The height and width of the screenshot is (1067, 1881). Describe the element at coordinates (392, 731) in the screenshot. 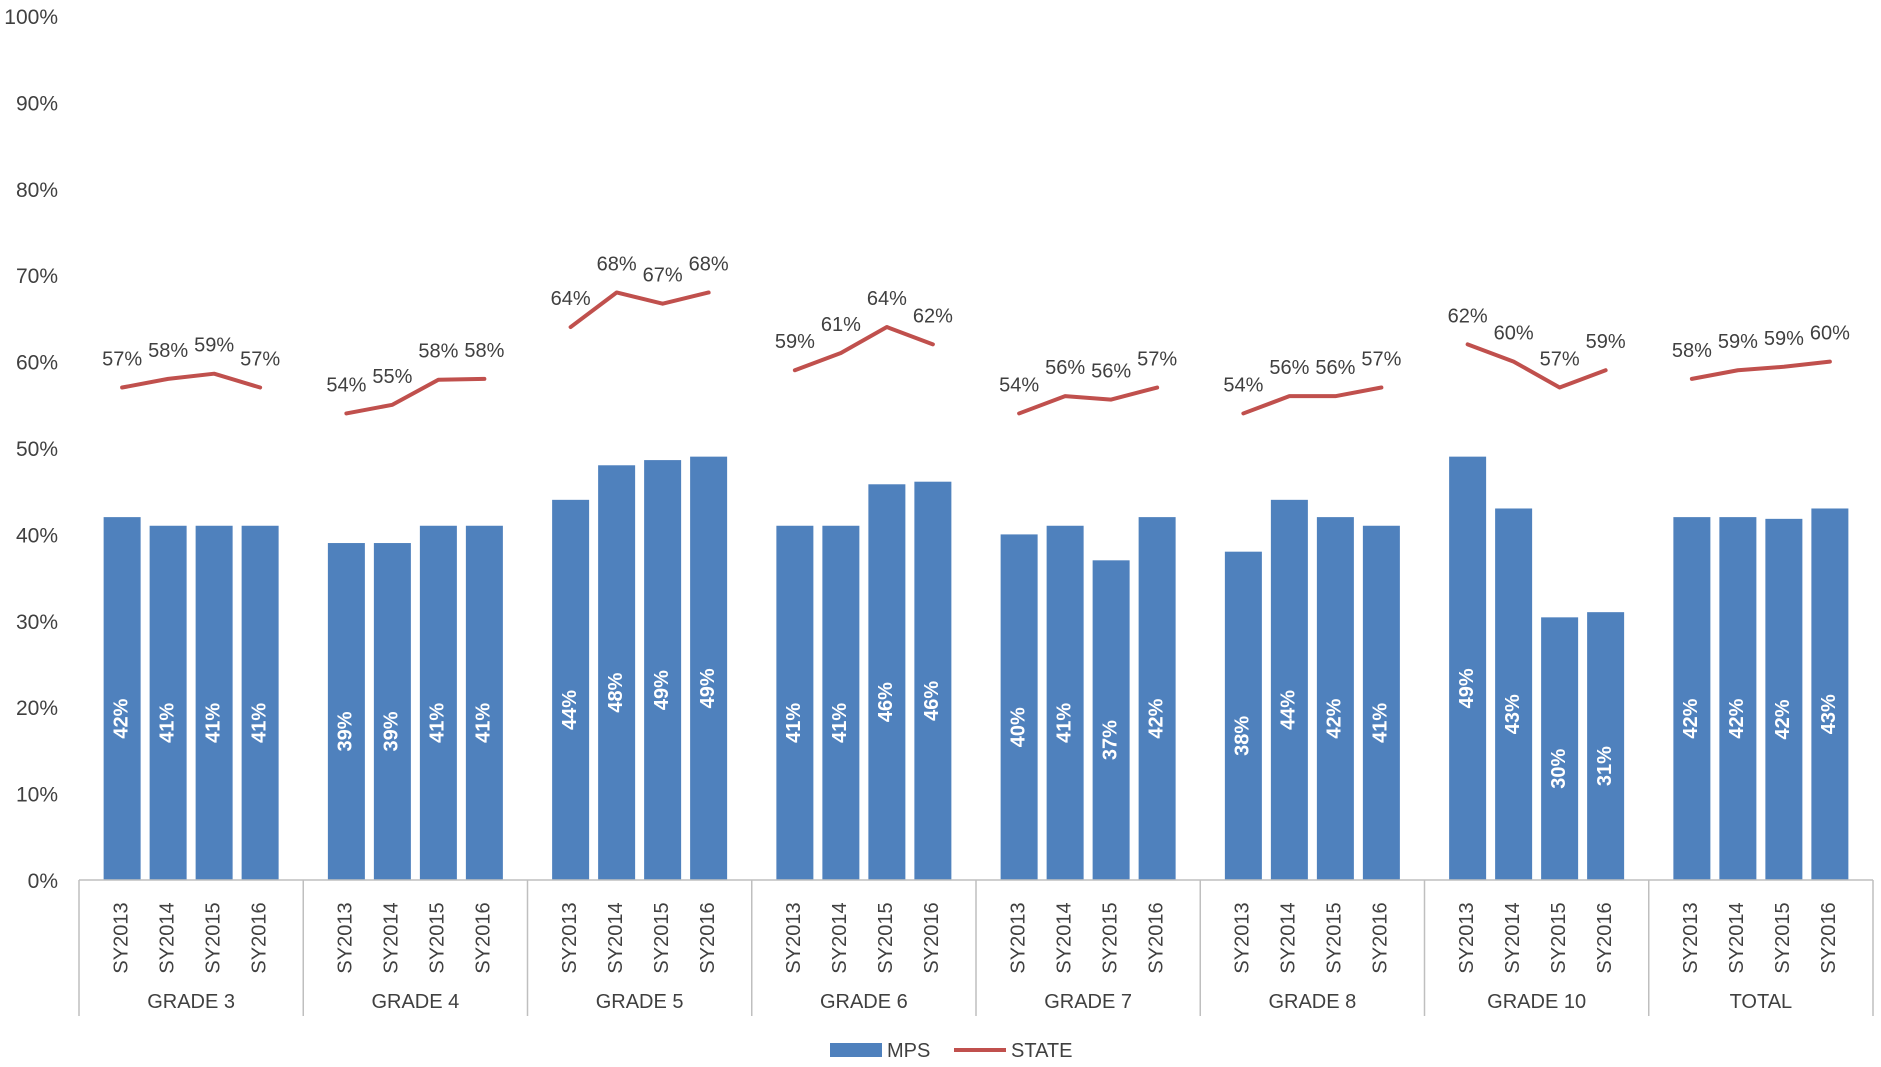

I see `mps-data-label: 39%` at that location.